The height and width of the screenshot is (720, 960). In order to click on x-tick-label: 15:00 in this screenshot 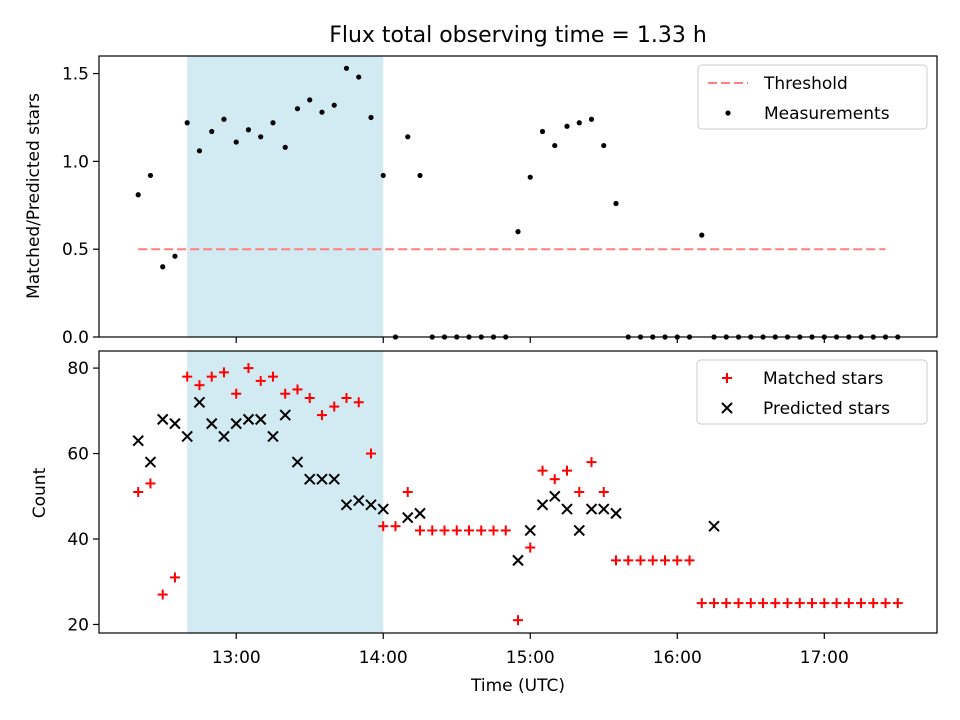, I will do `click(530, 658)`.